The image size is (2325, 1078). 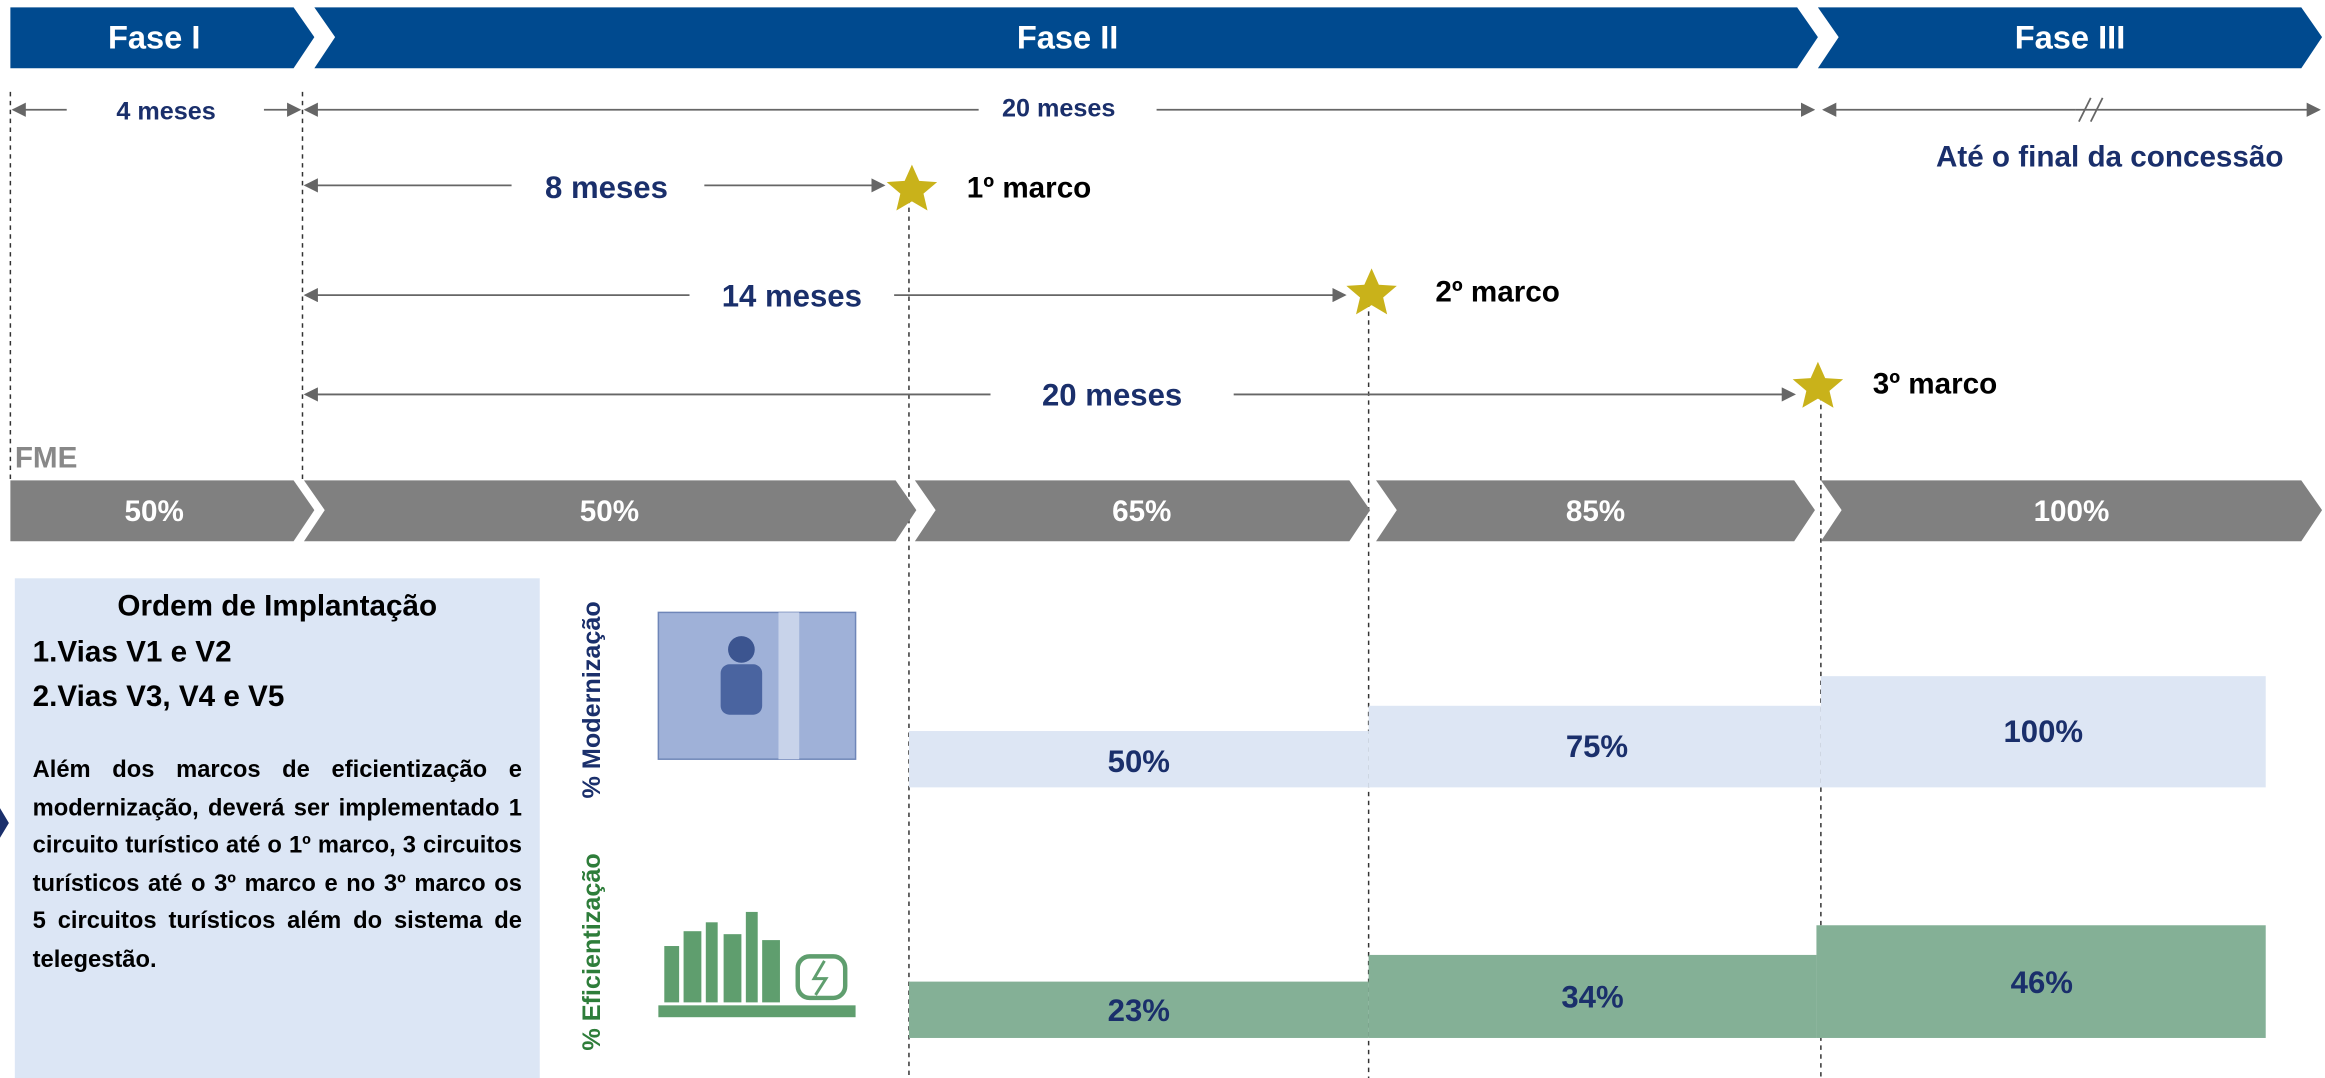 I want to click on duration-label: Até o final da concessão, so click(x=2110, y=156).